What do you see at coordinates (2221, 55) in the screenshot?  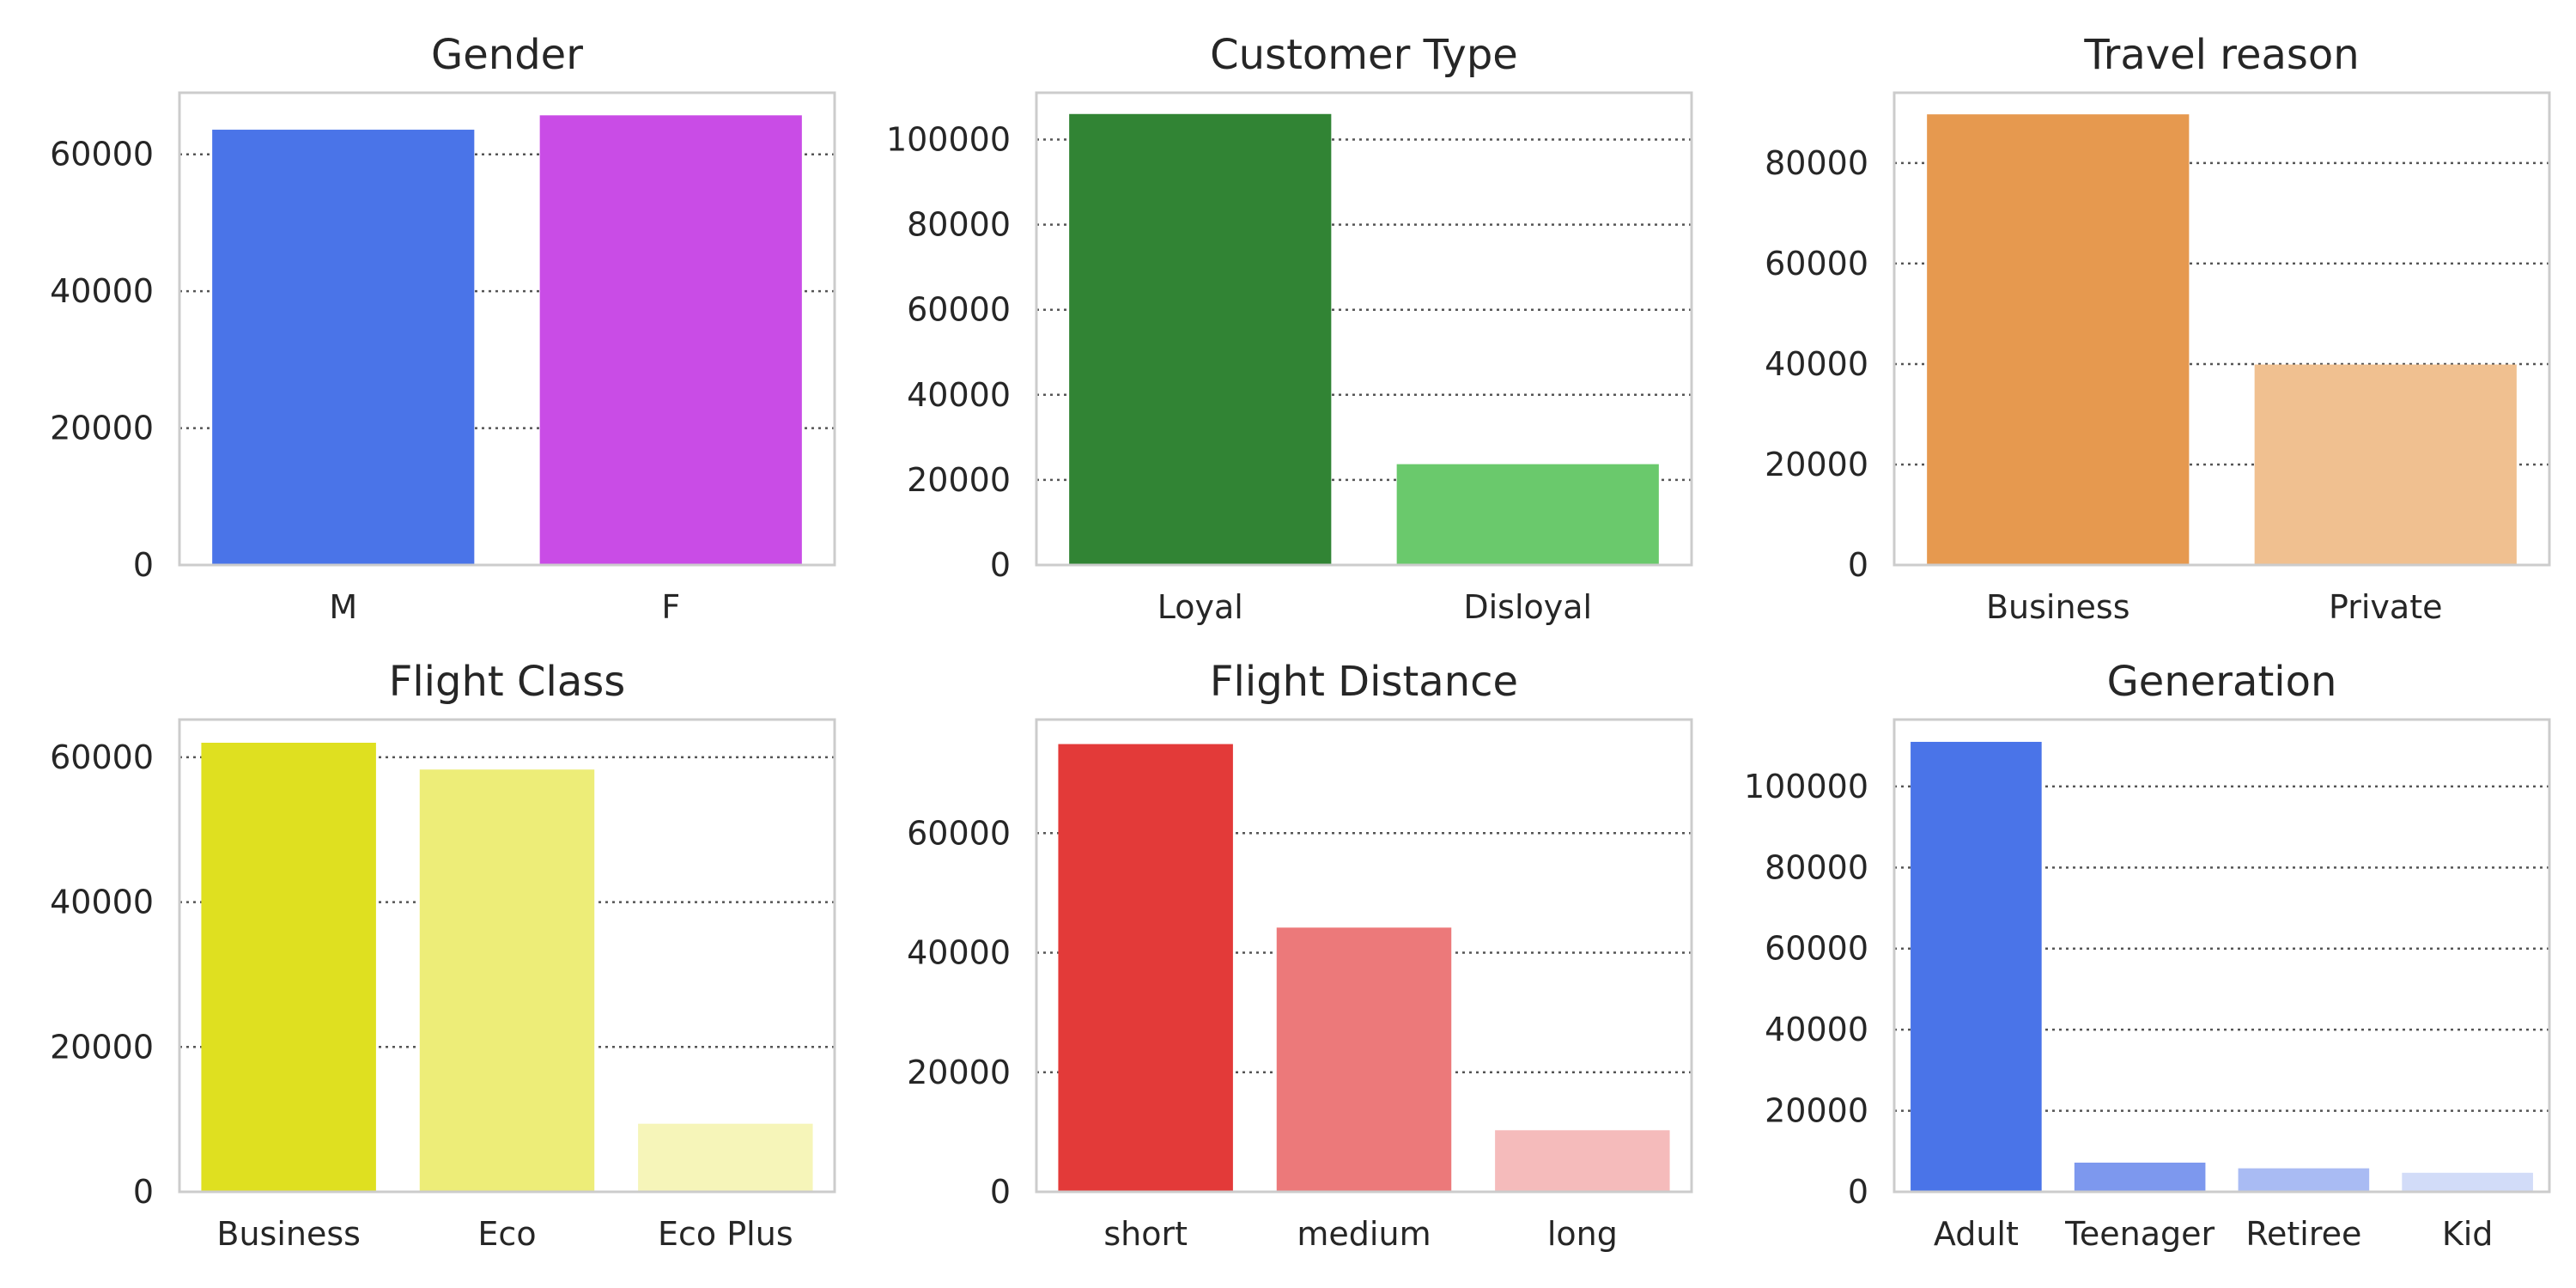 I see `chart-title: Travel reason` at bounding box center [2221, 55].